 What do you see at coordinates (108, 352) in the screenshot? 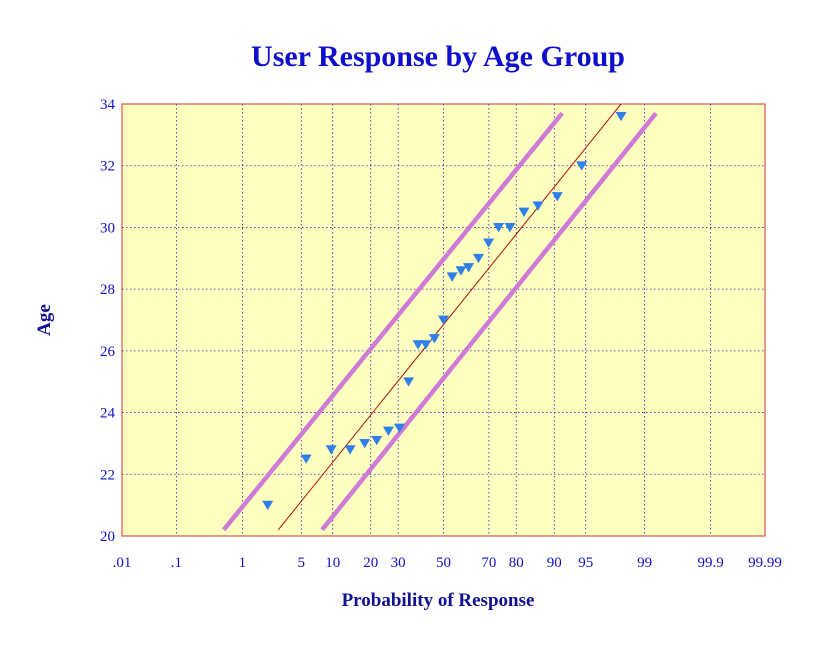
I see `y-tick-label: 26` at bounding box center [108, 352].